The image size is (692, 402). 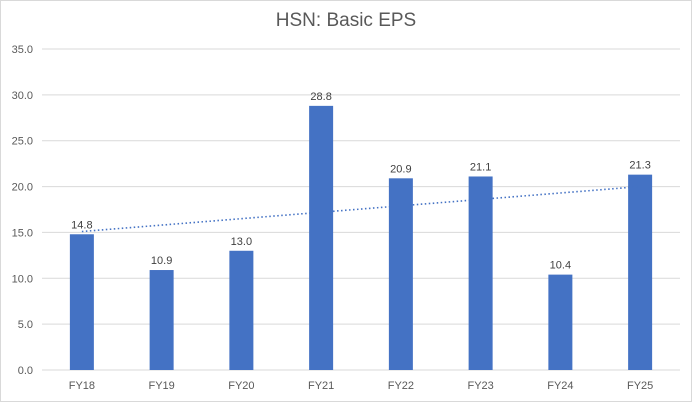 I want to click on y-tick-label: 20.0, so click(x=22, y=188).